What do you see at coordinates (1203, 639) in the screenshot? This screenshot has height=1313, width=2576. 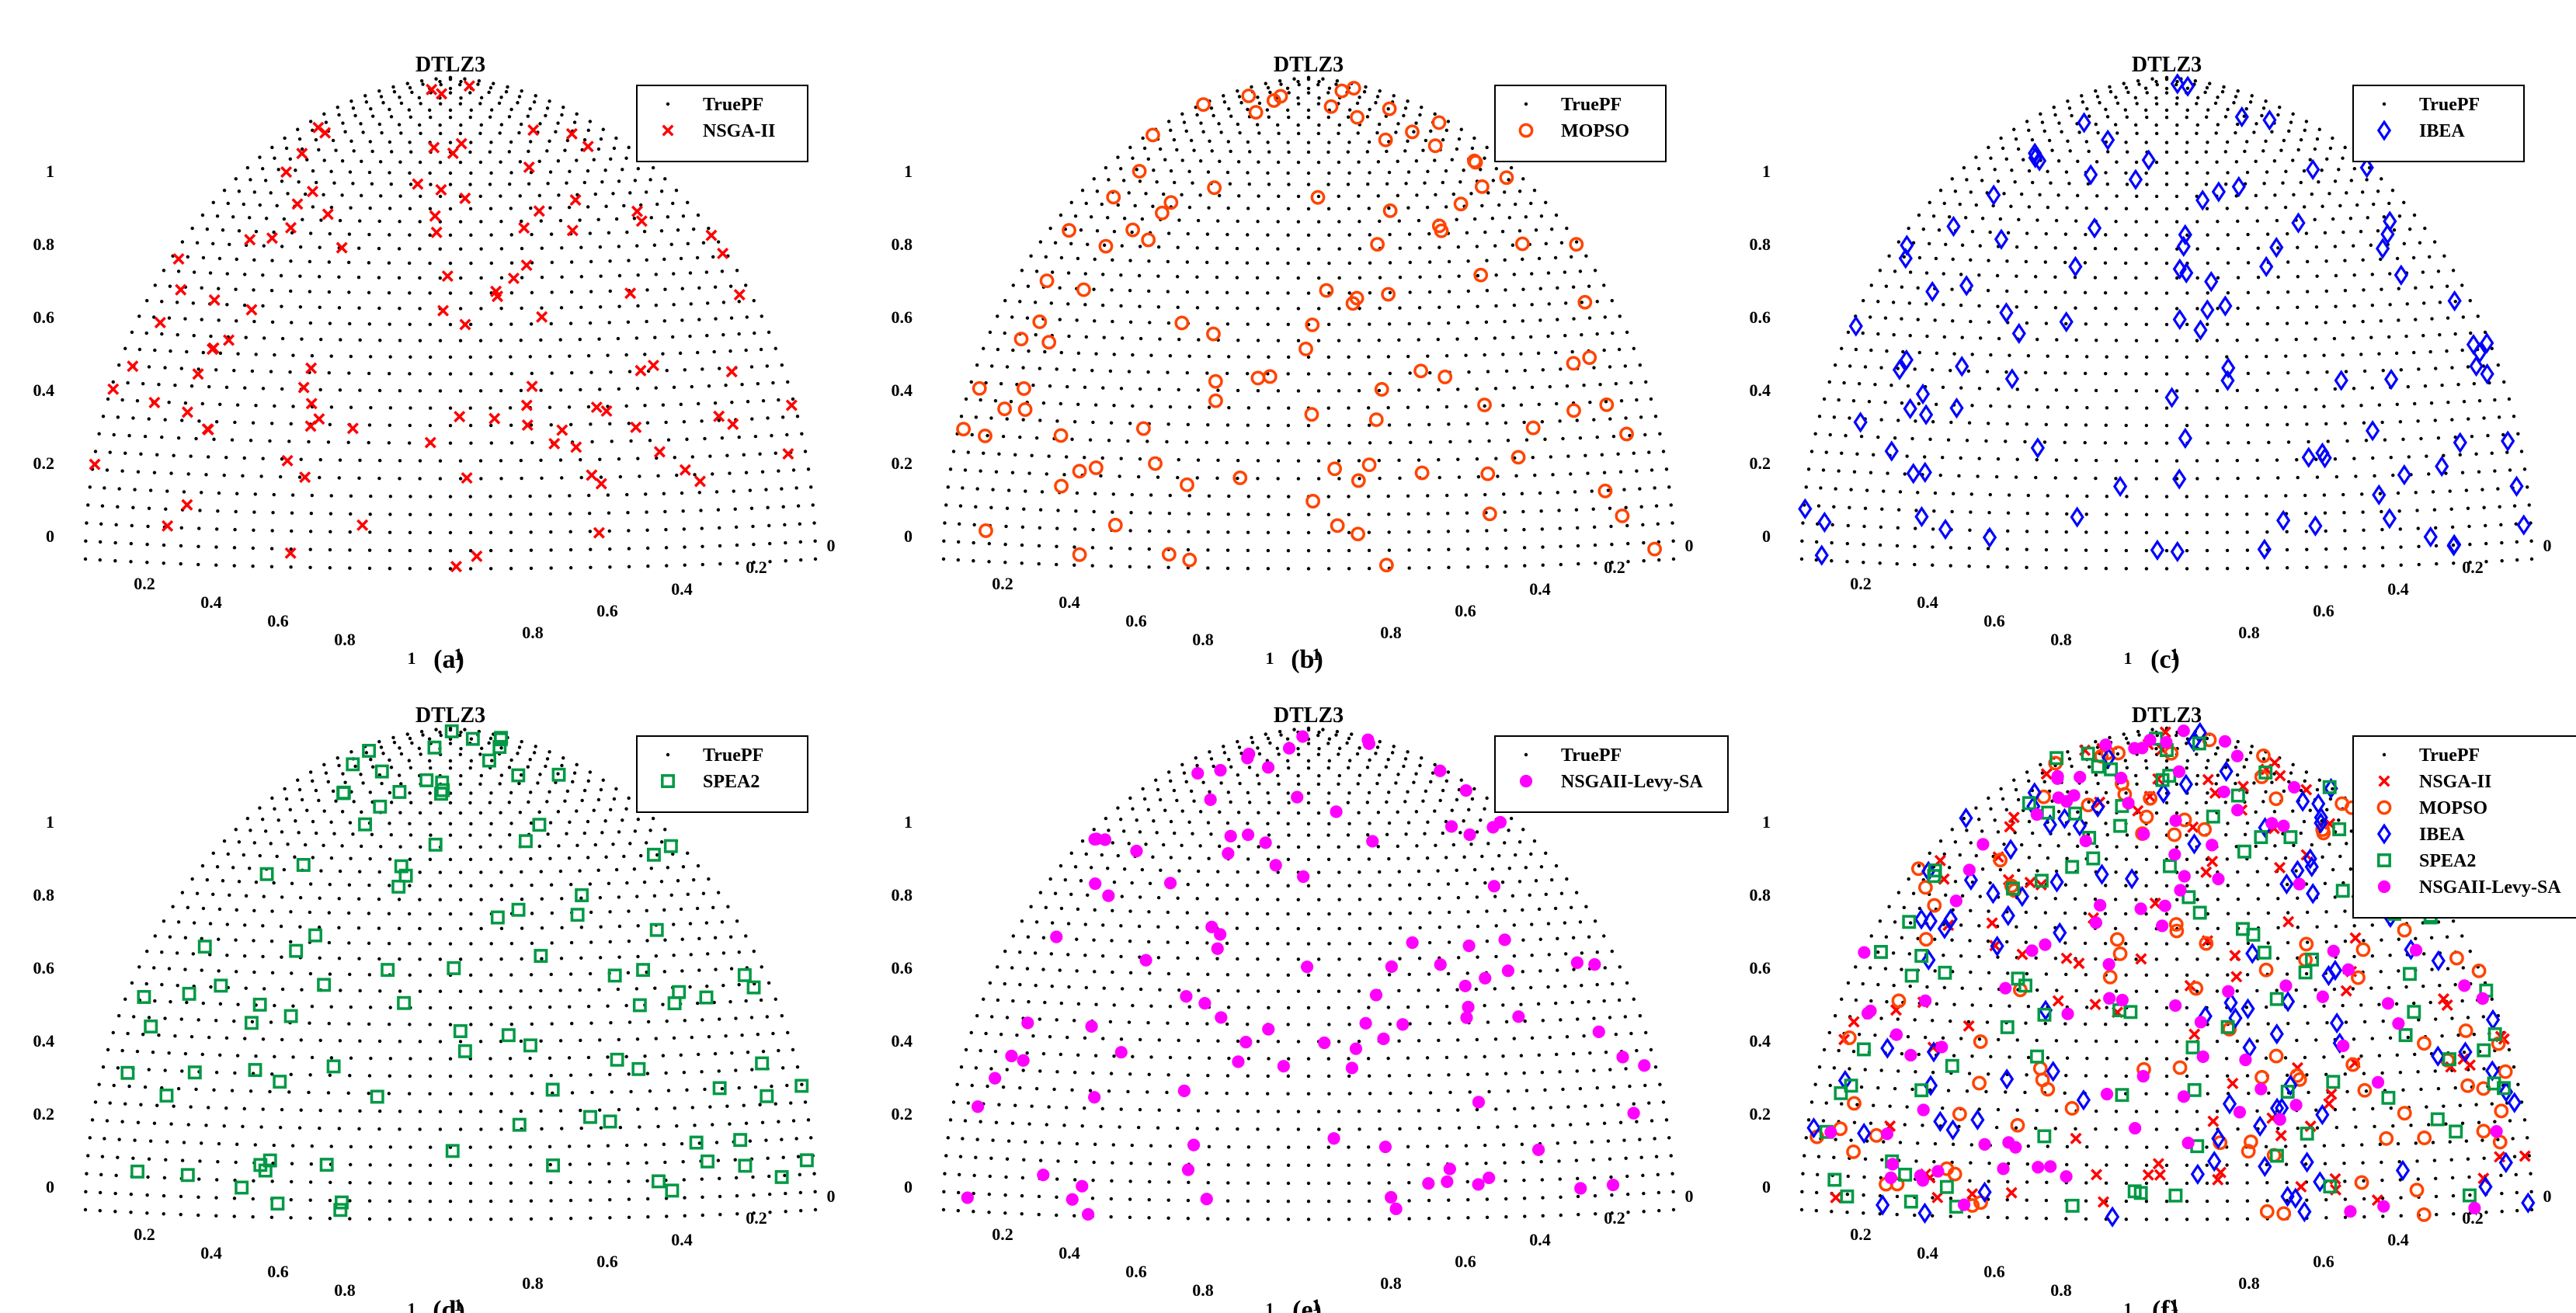 I see `x-tick-label: 0.8` at bounding box center [1203, 639].